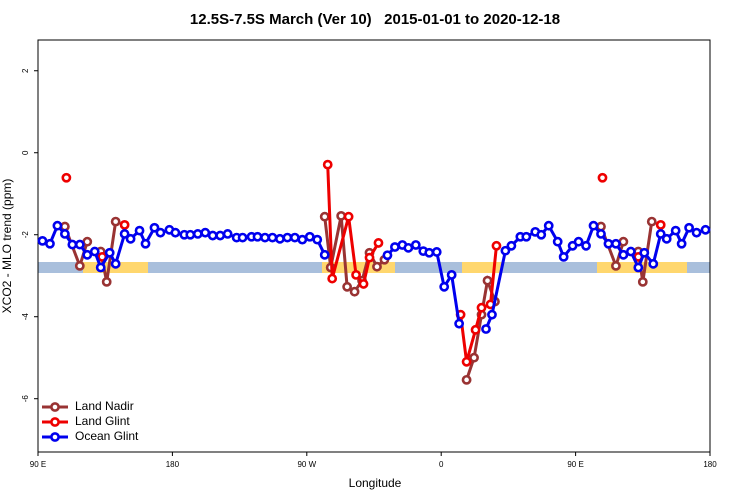 The width and height of the screenshot is (750, 500). I want to click on y-tick-label: 0, so click(25, 152).